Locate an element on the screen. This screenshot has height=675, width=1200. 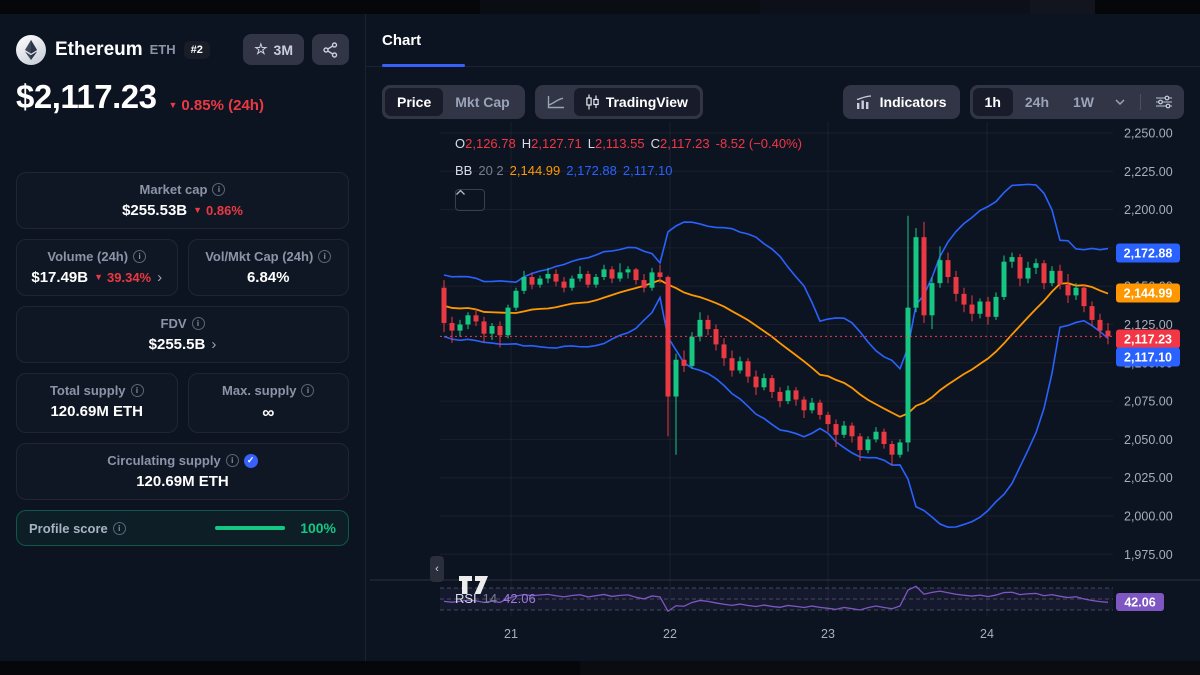
rsi-axis-badge is located at coordinates (1140, 602).